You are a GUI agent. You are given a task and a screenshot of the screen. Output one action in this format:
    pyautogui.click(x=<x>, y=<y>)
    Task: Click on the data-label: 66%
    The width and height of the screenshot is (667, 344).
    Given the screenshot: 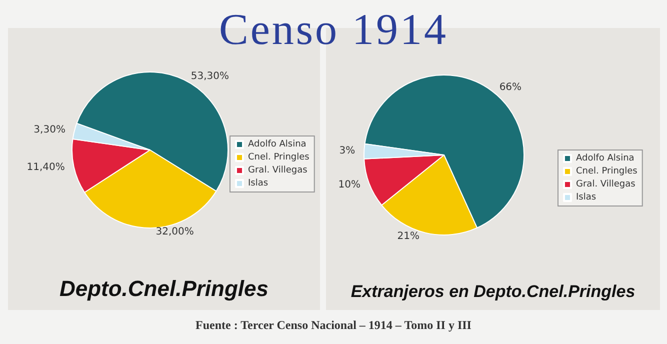 What is the action you would take?
    pyautogui.click(x=510, y=88)
    